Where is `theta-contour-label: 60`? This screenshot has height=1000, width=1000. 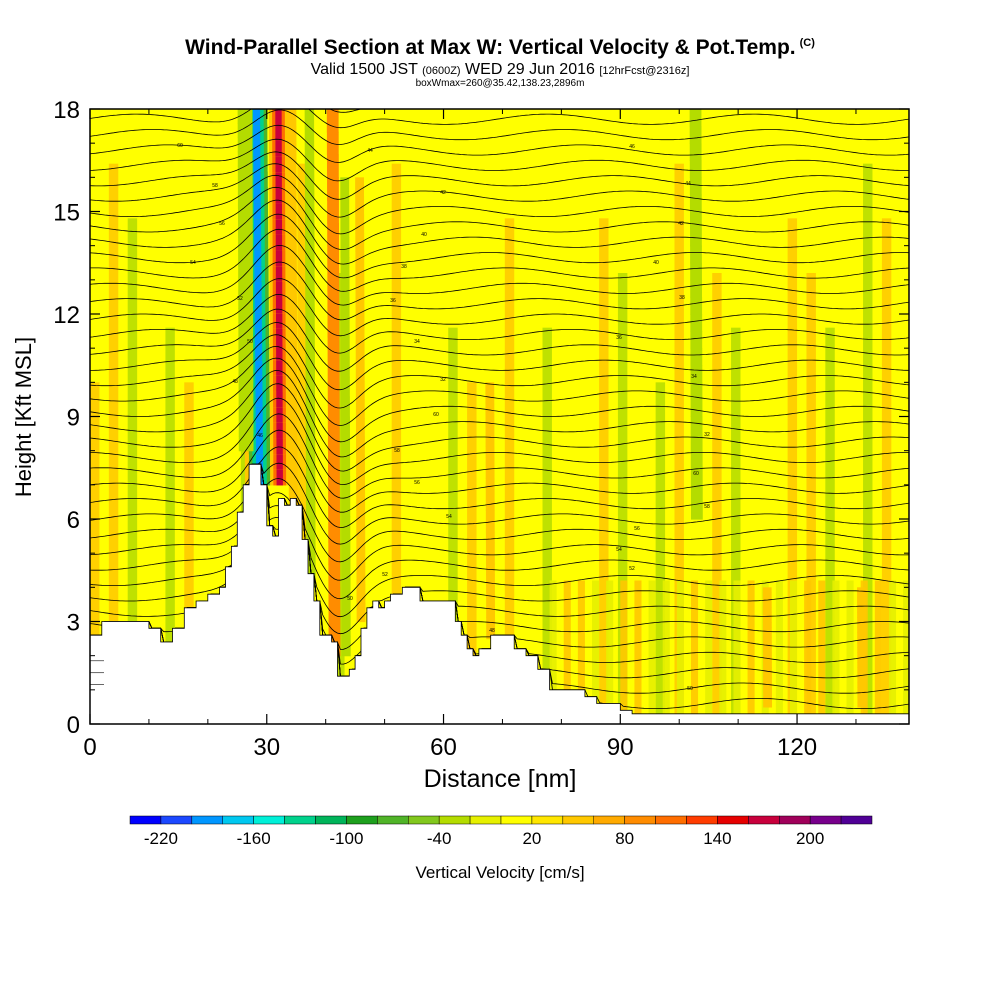
theta-contour-label: 60 is located at coordinates (696, 474).